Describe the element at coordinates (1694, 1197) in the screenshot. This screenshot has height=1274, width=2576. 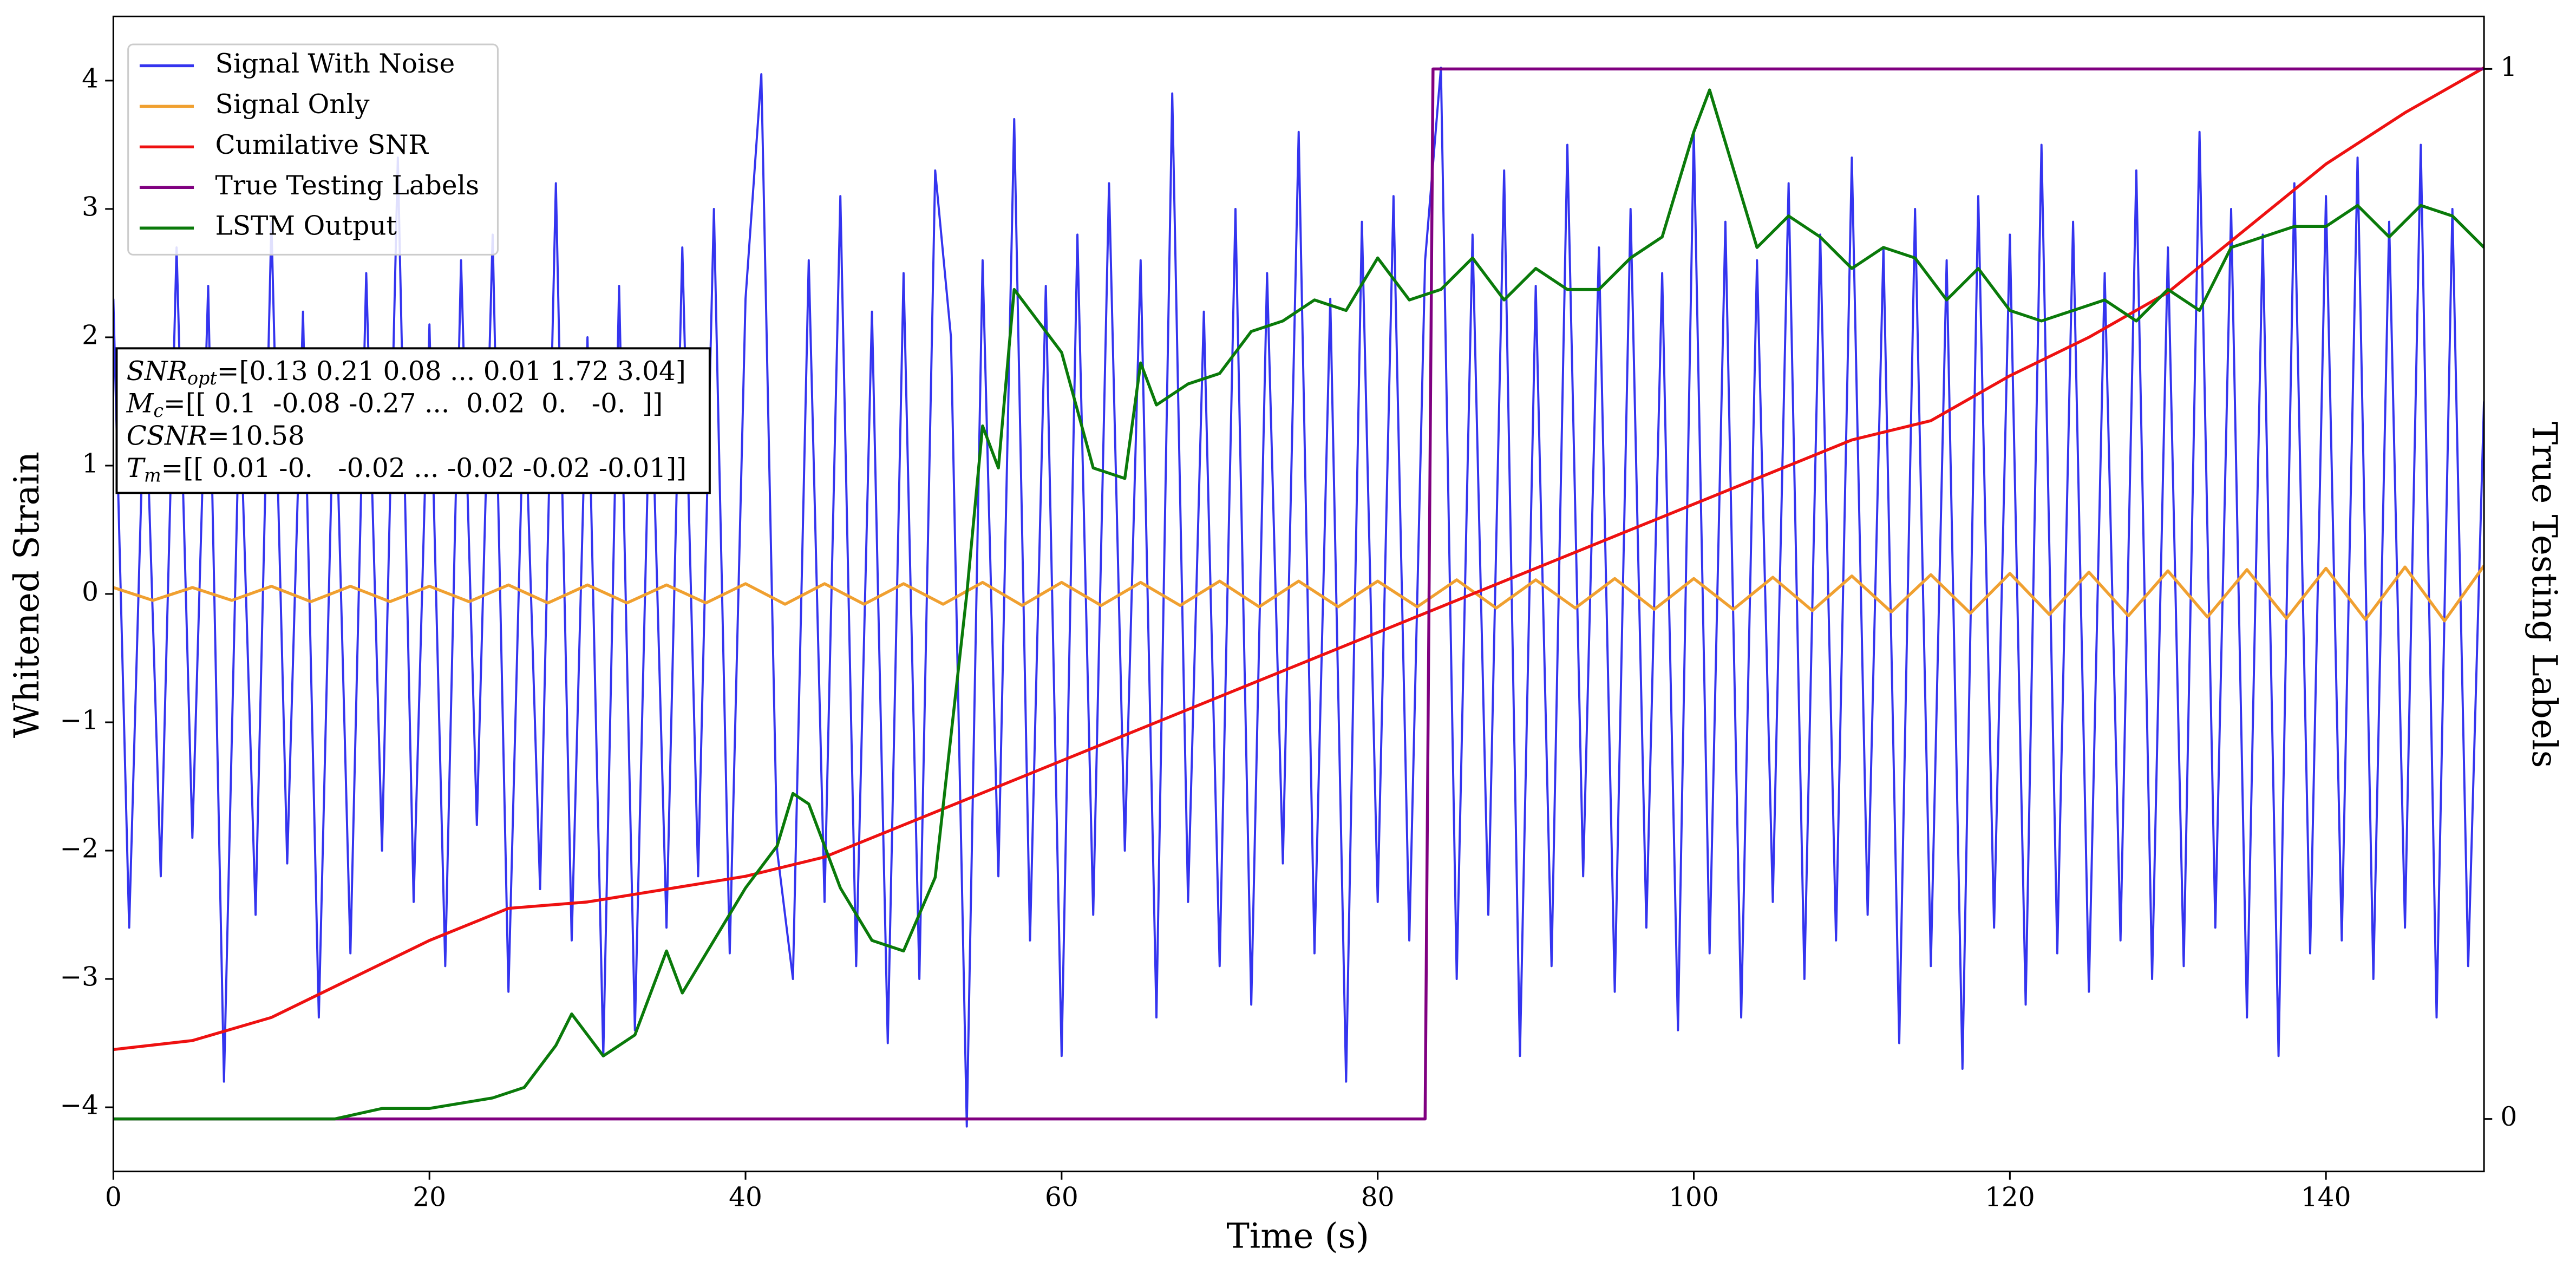
I see `x-tick-label: 100` at that location.